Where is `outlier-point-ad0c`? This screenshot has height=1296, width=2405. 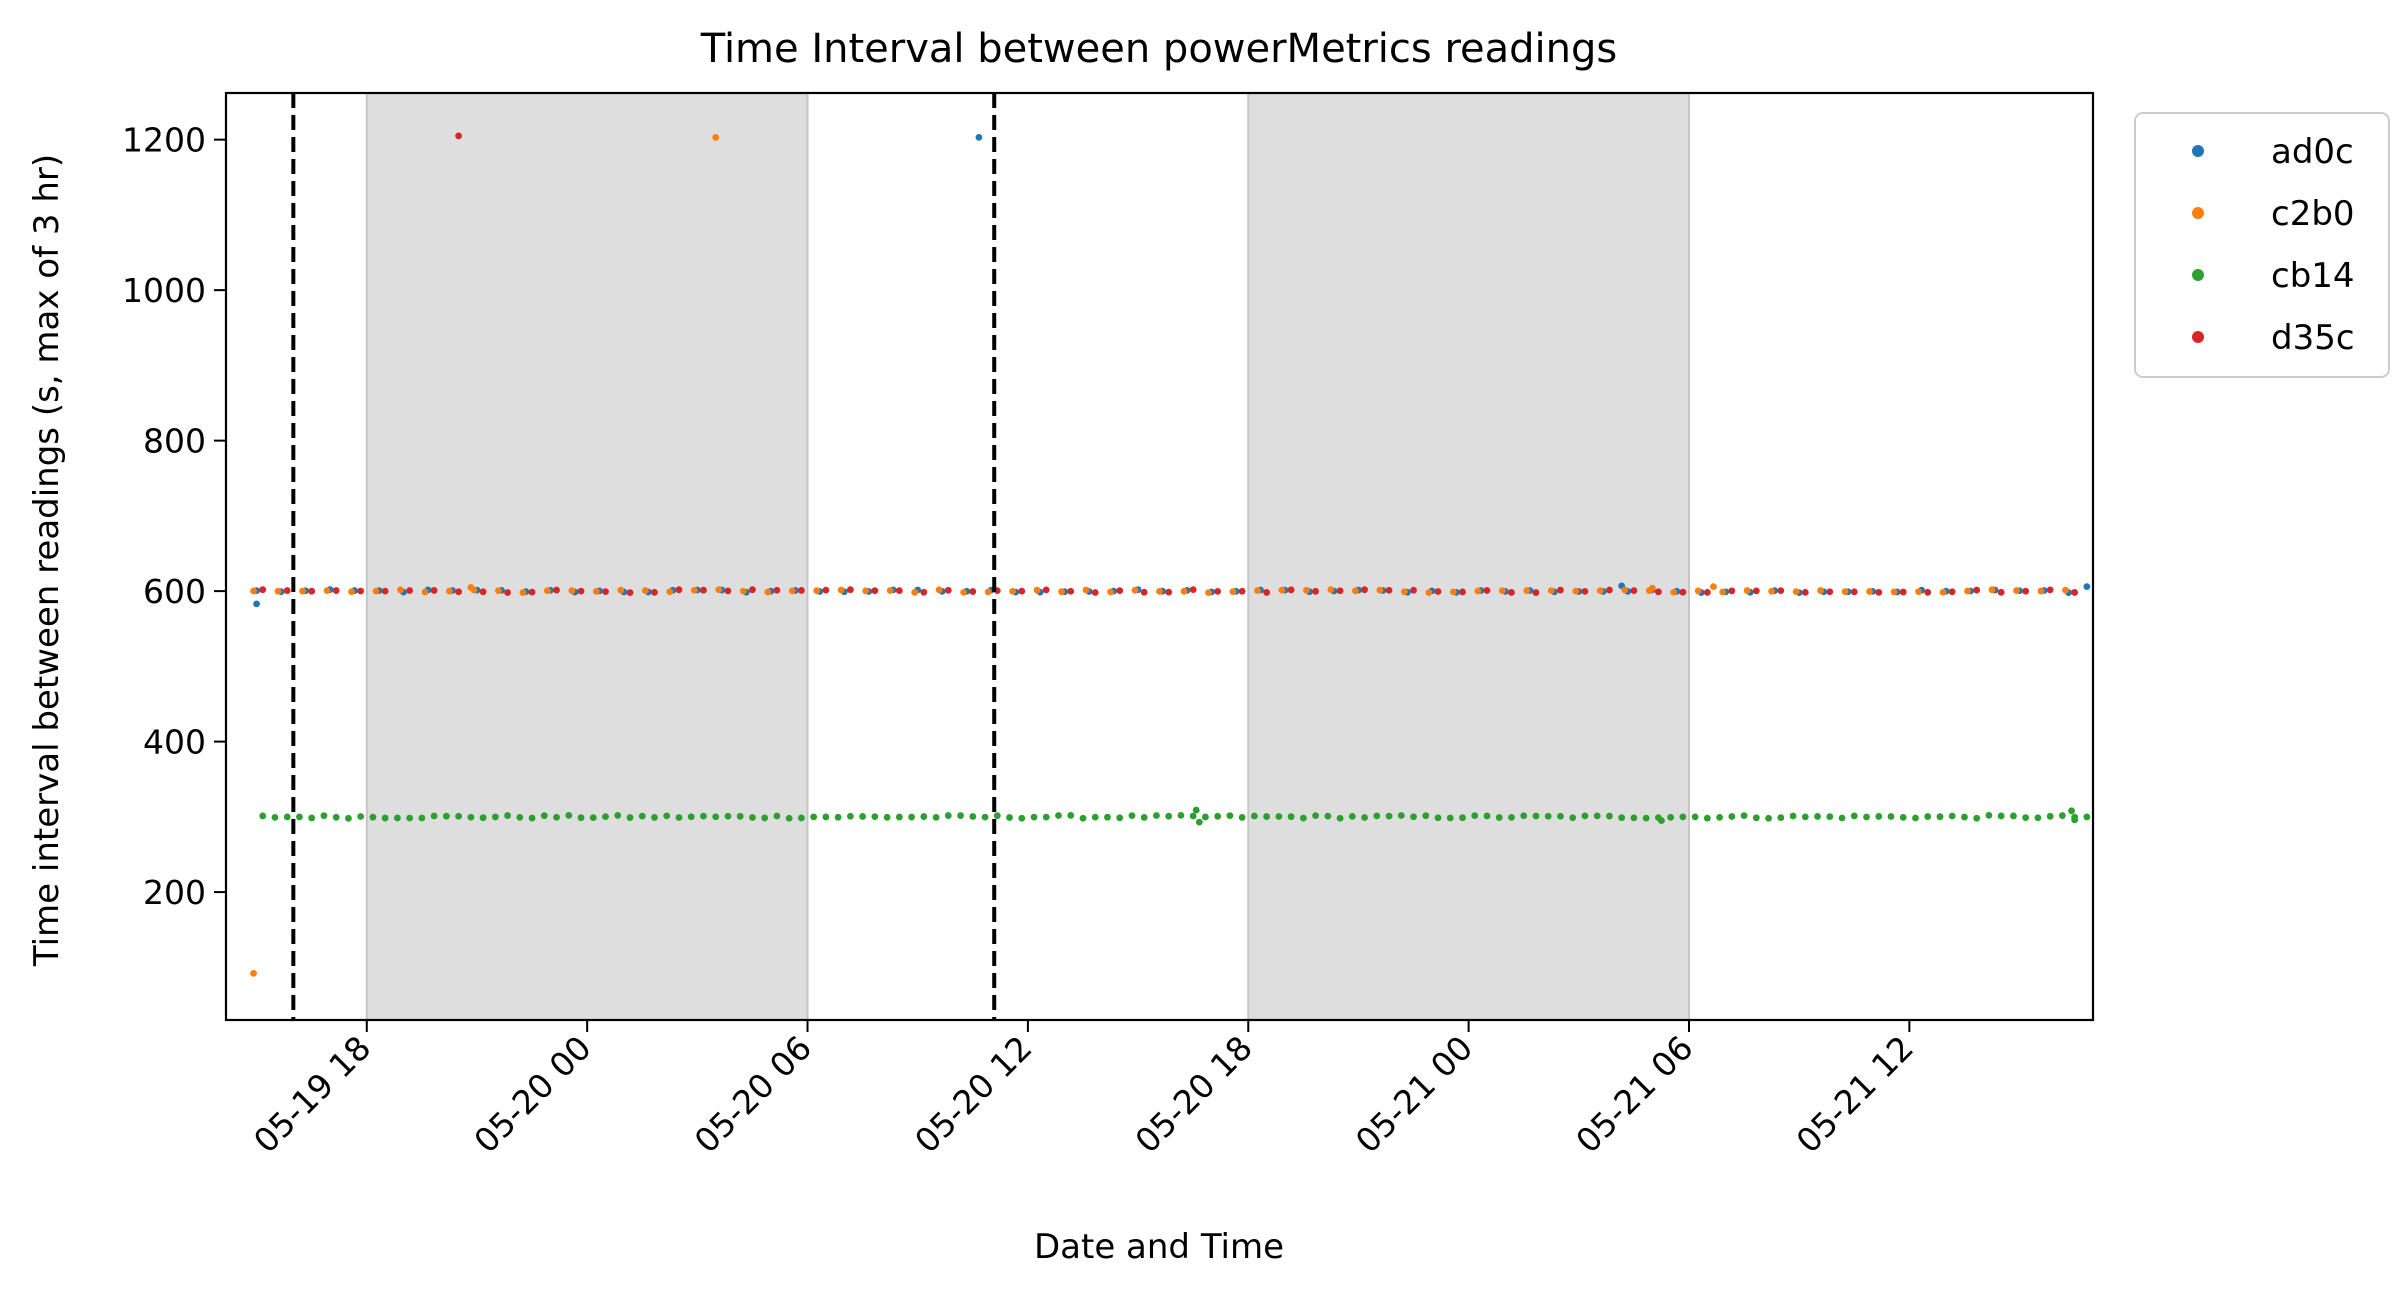 outlier-point-ad0c is located at coordinates (2087, 586).